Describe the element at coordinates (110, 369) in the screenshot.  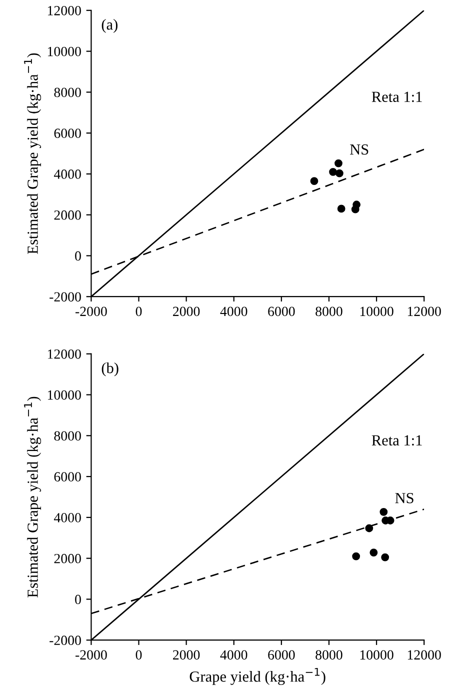
I see `annotation: (b)` at that location.